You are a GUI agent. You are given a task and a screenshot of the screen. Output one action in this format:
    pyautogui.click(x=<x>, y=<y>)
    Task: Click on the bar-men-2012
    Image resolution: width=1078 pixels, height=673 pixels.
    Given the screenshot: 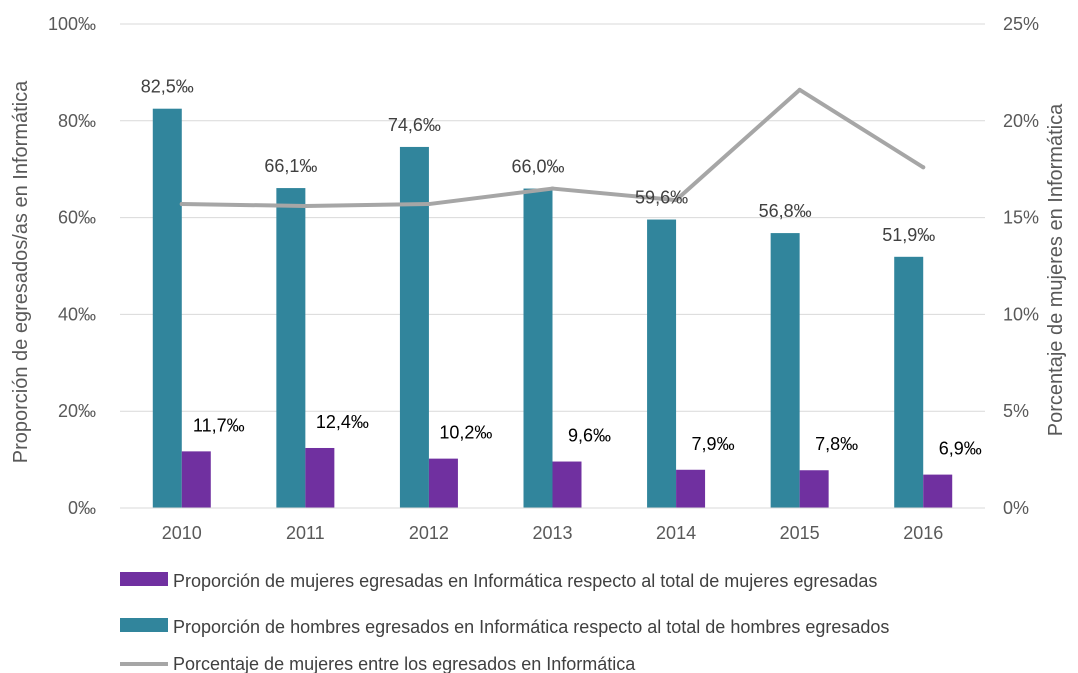 What is the action you would take?
    pyautogui.click(x=414, y=327)
    